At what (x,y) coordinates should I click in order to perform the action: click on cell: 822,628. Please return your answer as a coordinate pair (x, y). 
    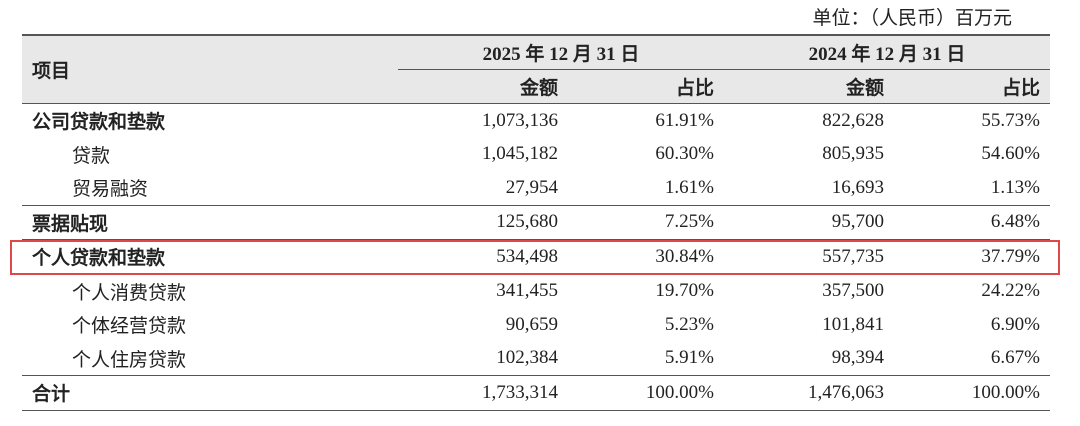
    Looking at the image, I should click on (853, 120).